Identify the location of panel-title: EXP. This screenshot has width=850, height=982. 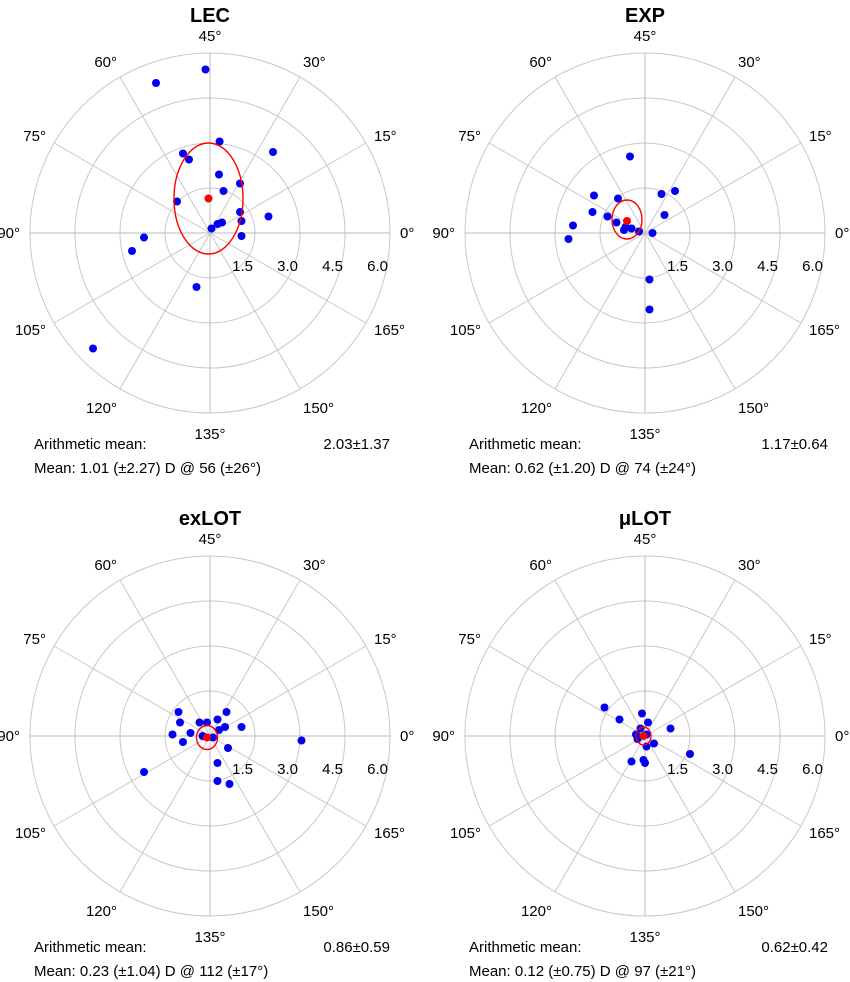
(645, 16).